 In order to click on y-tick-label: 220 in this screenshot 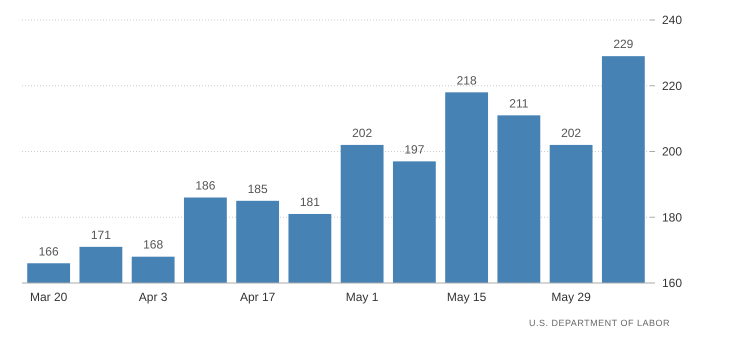, I will do `click(672, 85)`.